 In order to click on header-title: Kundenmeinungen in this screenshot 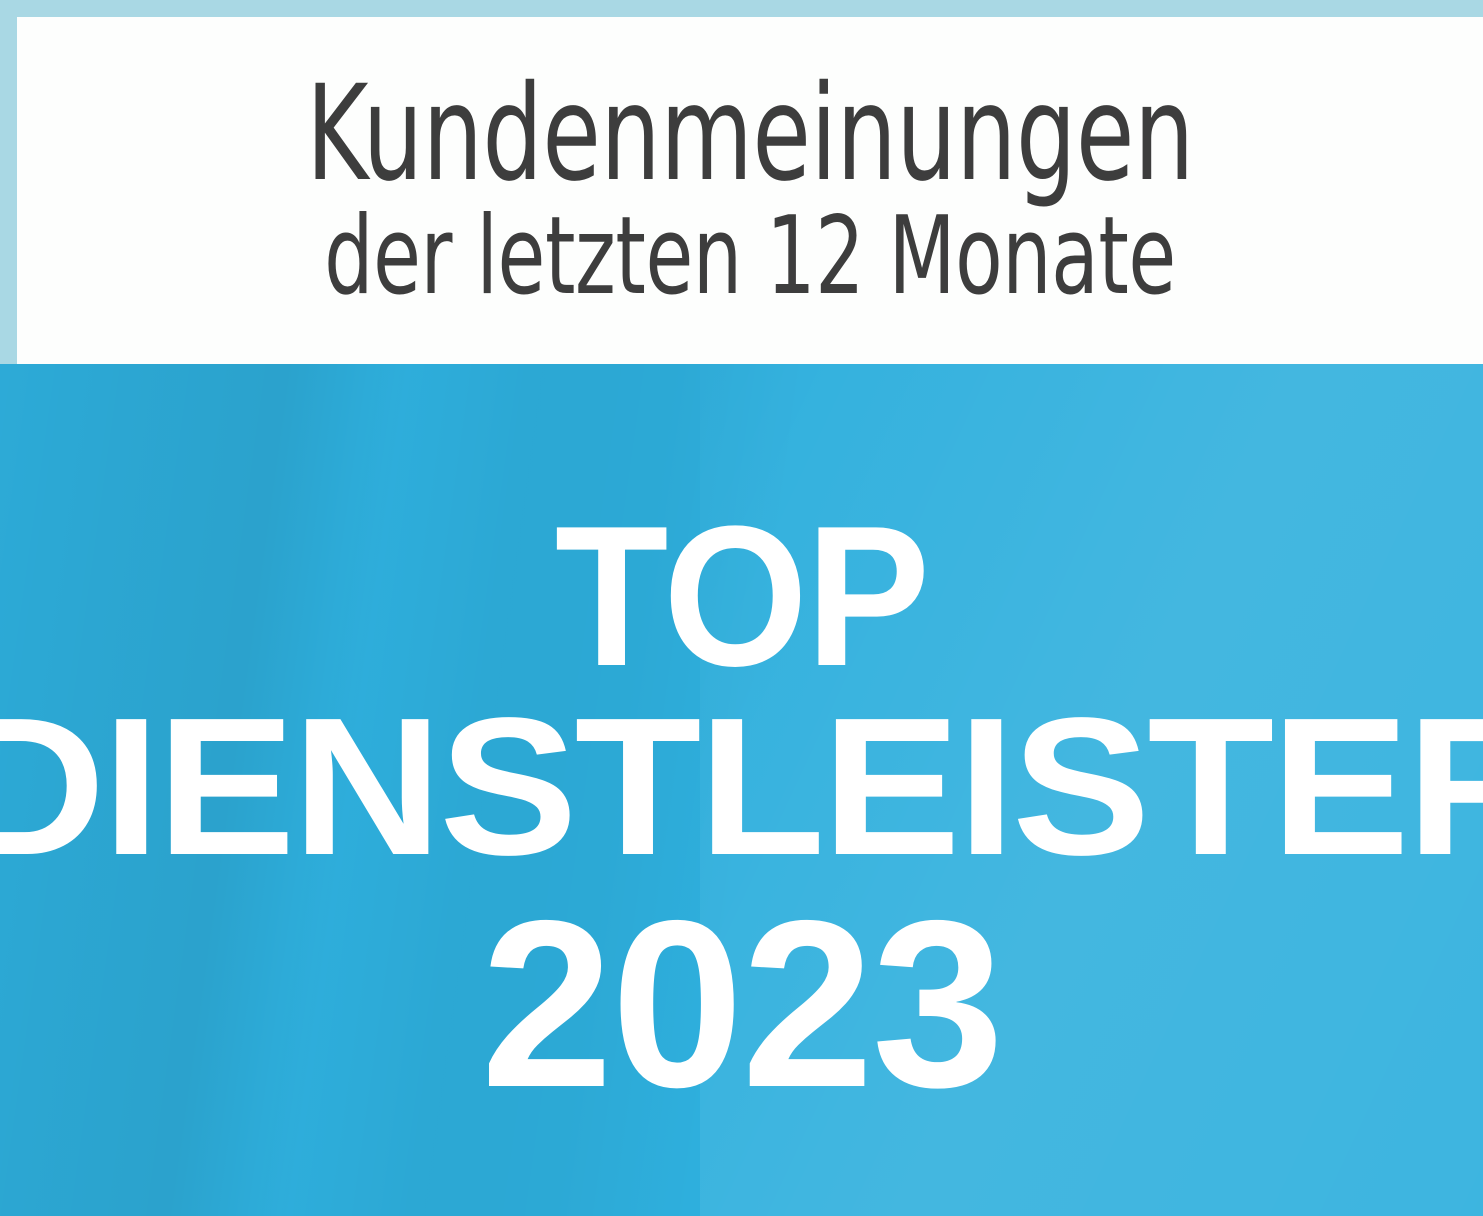, I will do `click(750, 134)`.